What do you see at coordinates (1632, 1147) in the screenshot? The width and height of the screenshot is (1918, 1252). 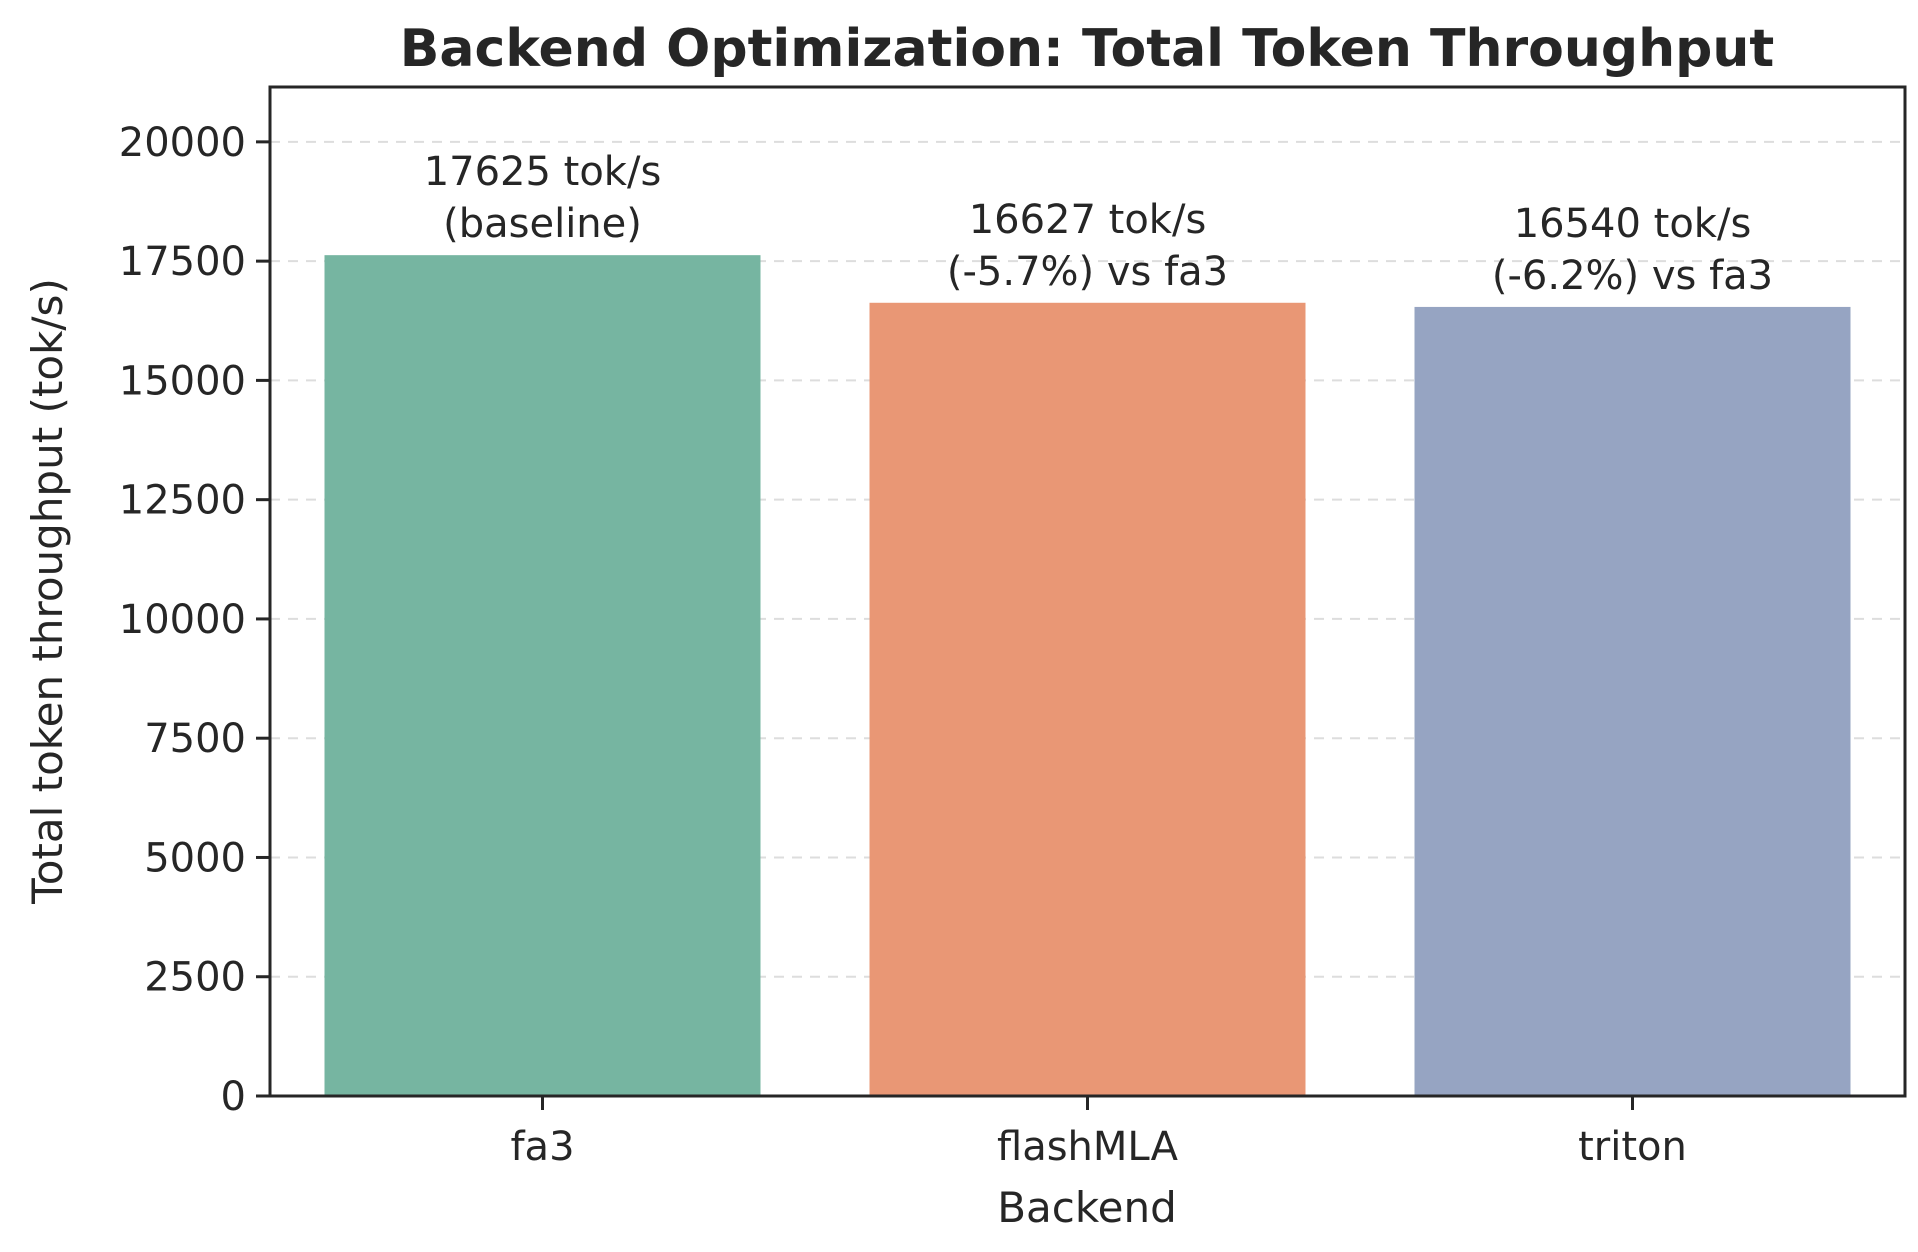 I see `x-tick-label-triton: triton` at bounding box center [1632, 1147].